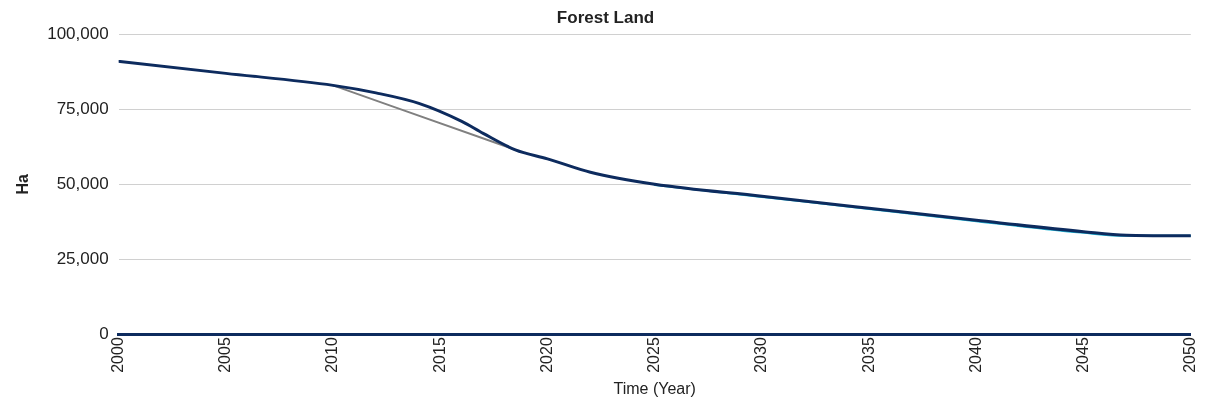 Image resolution: width=1213 pixels, height=407 pixels. Describe the element at coordinates (654, 388) in the screenshot. I see `x-axis-title: Time (Year)` at that location.